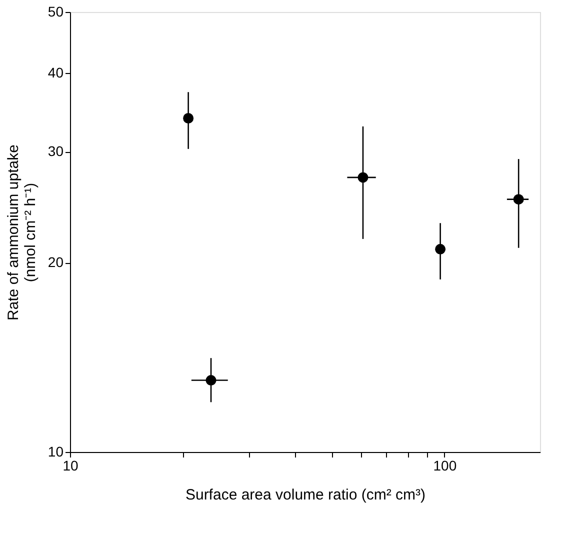  What do you see at coordinates (56, 151) in the screenshot?
I see `y-tick-label: 30` at bounding box center [56, 151].